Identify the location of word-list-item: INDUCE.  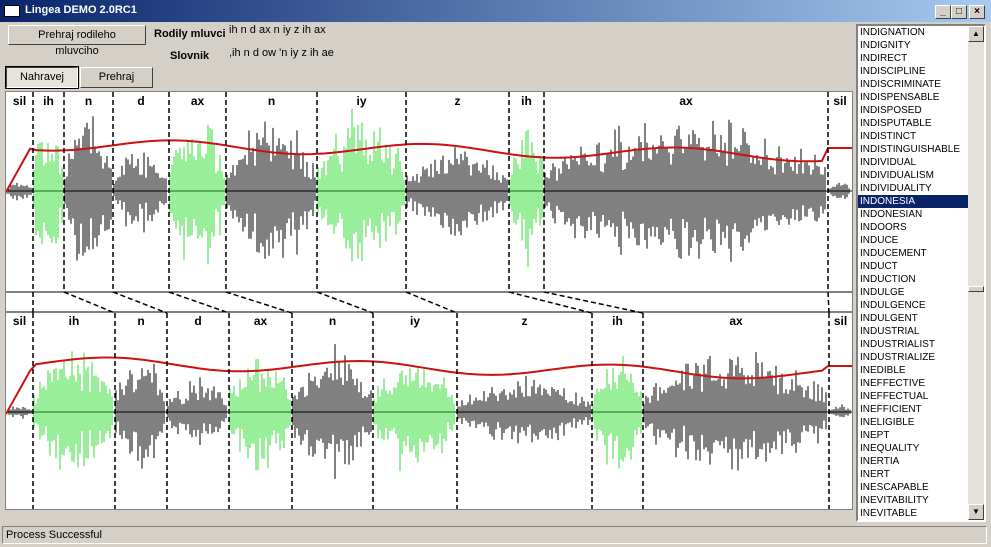
(879, 240).